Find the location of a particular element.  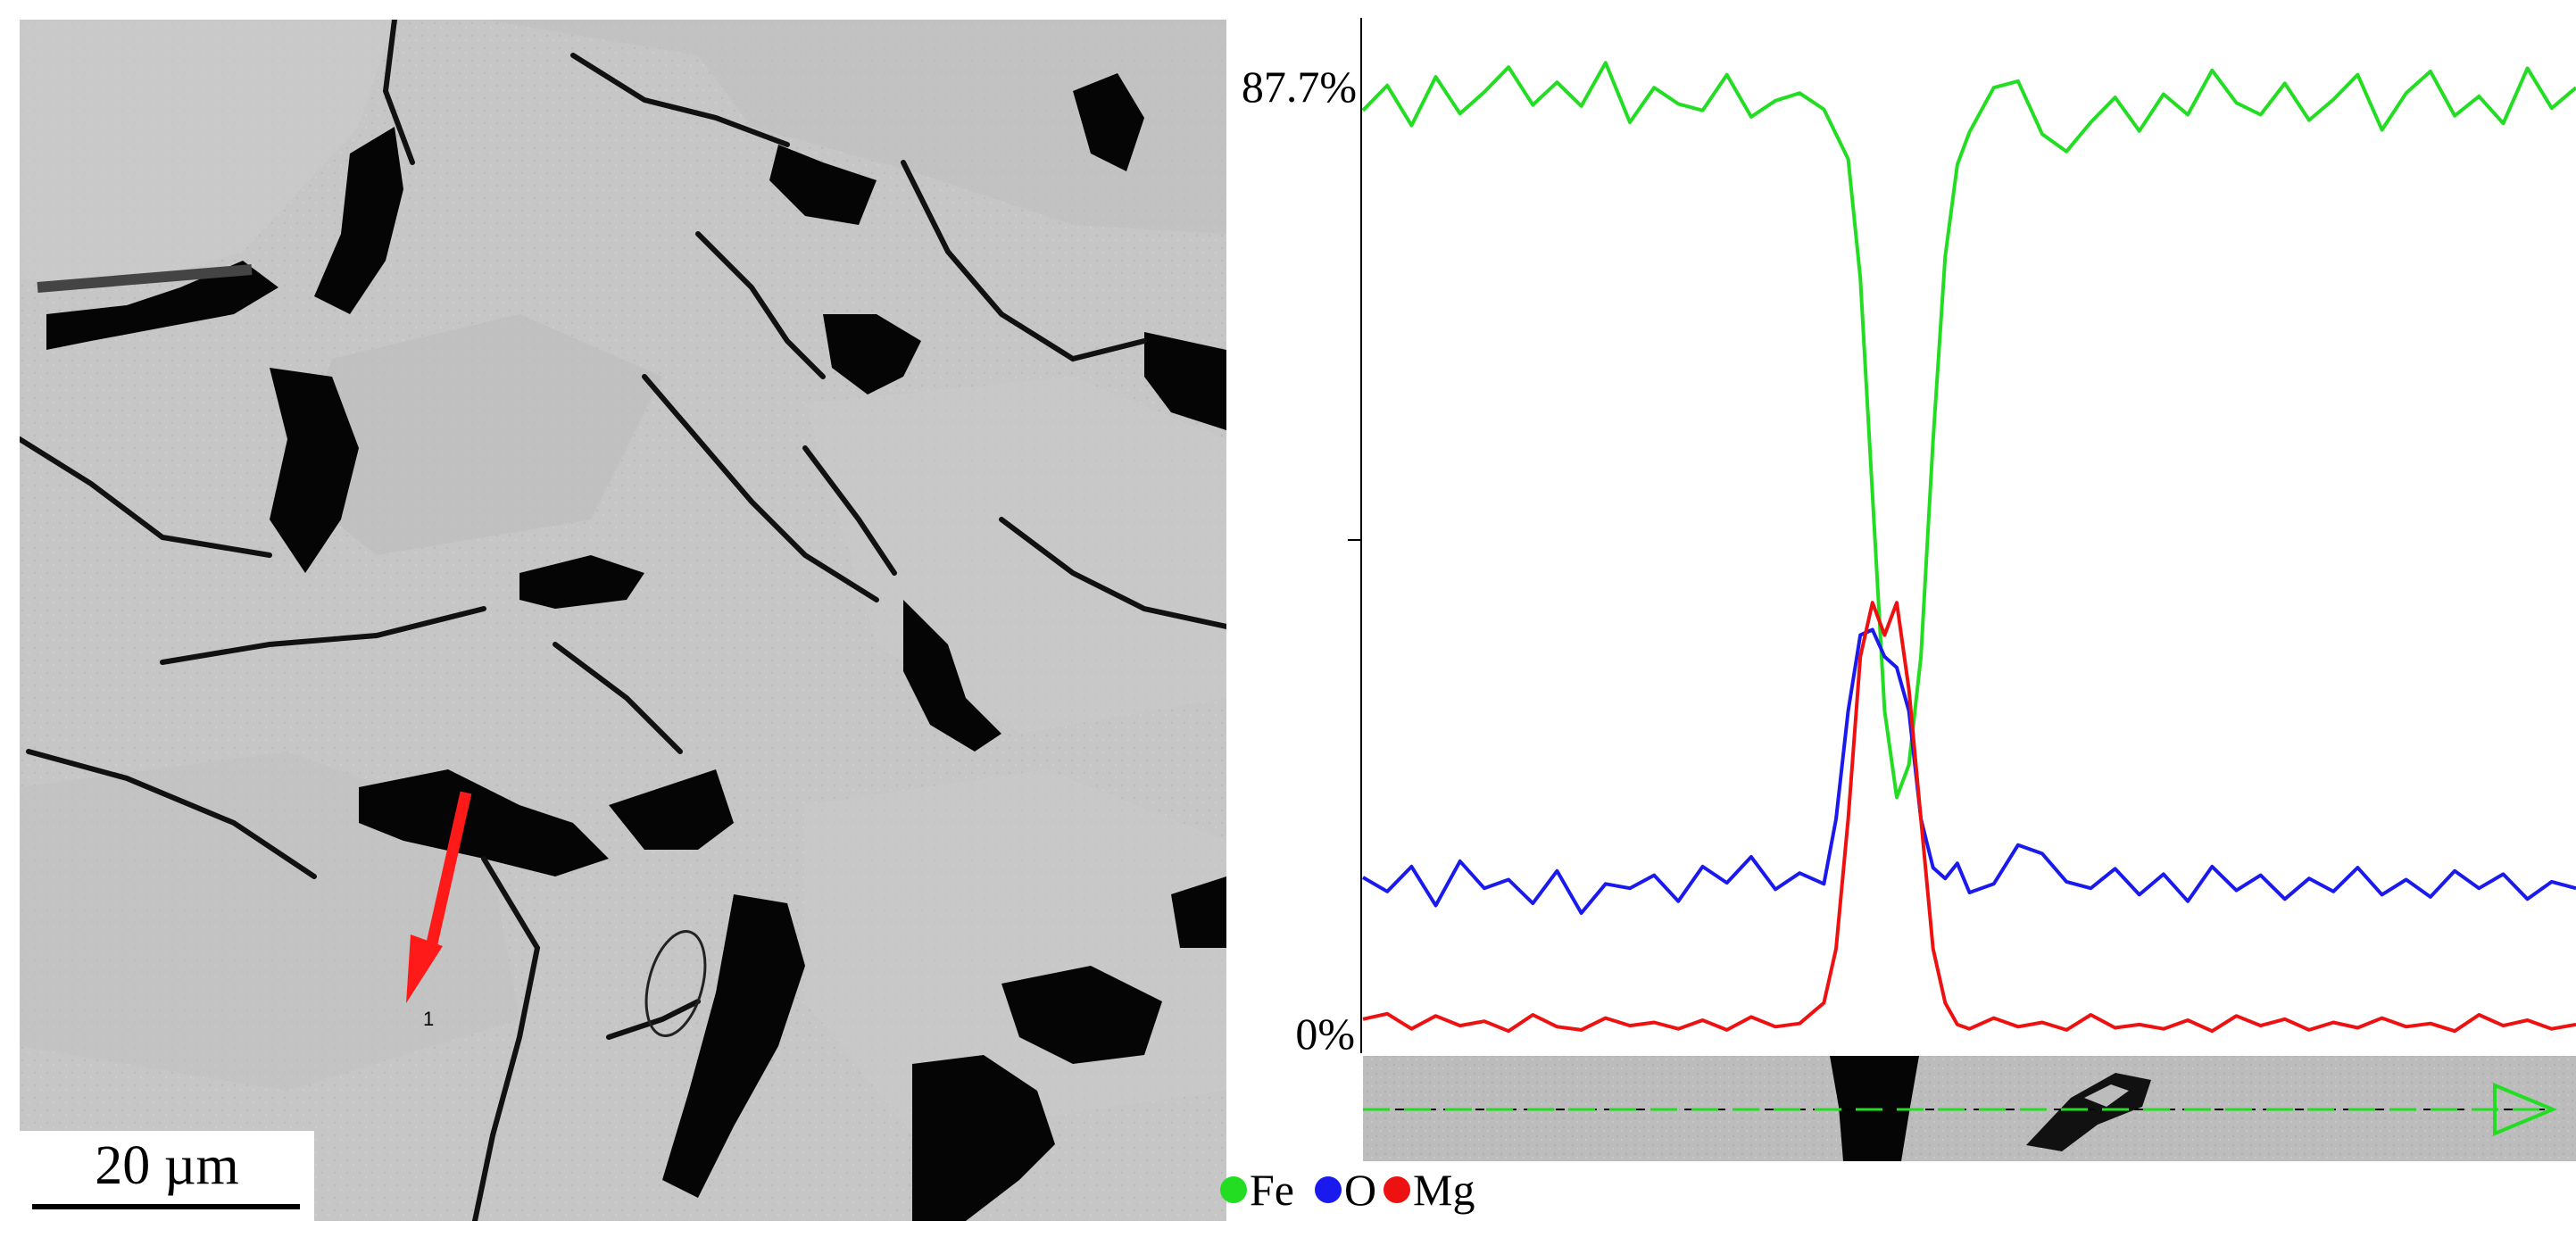

legend-label-o: O is located at coordinates (1360, 1190).